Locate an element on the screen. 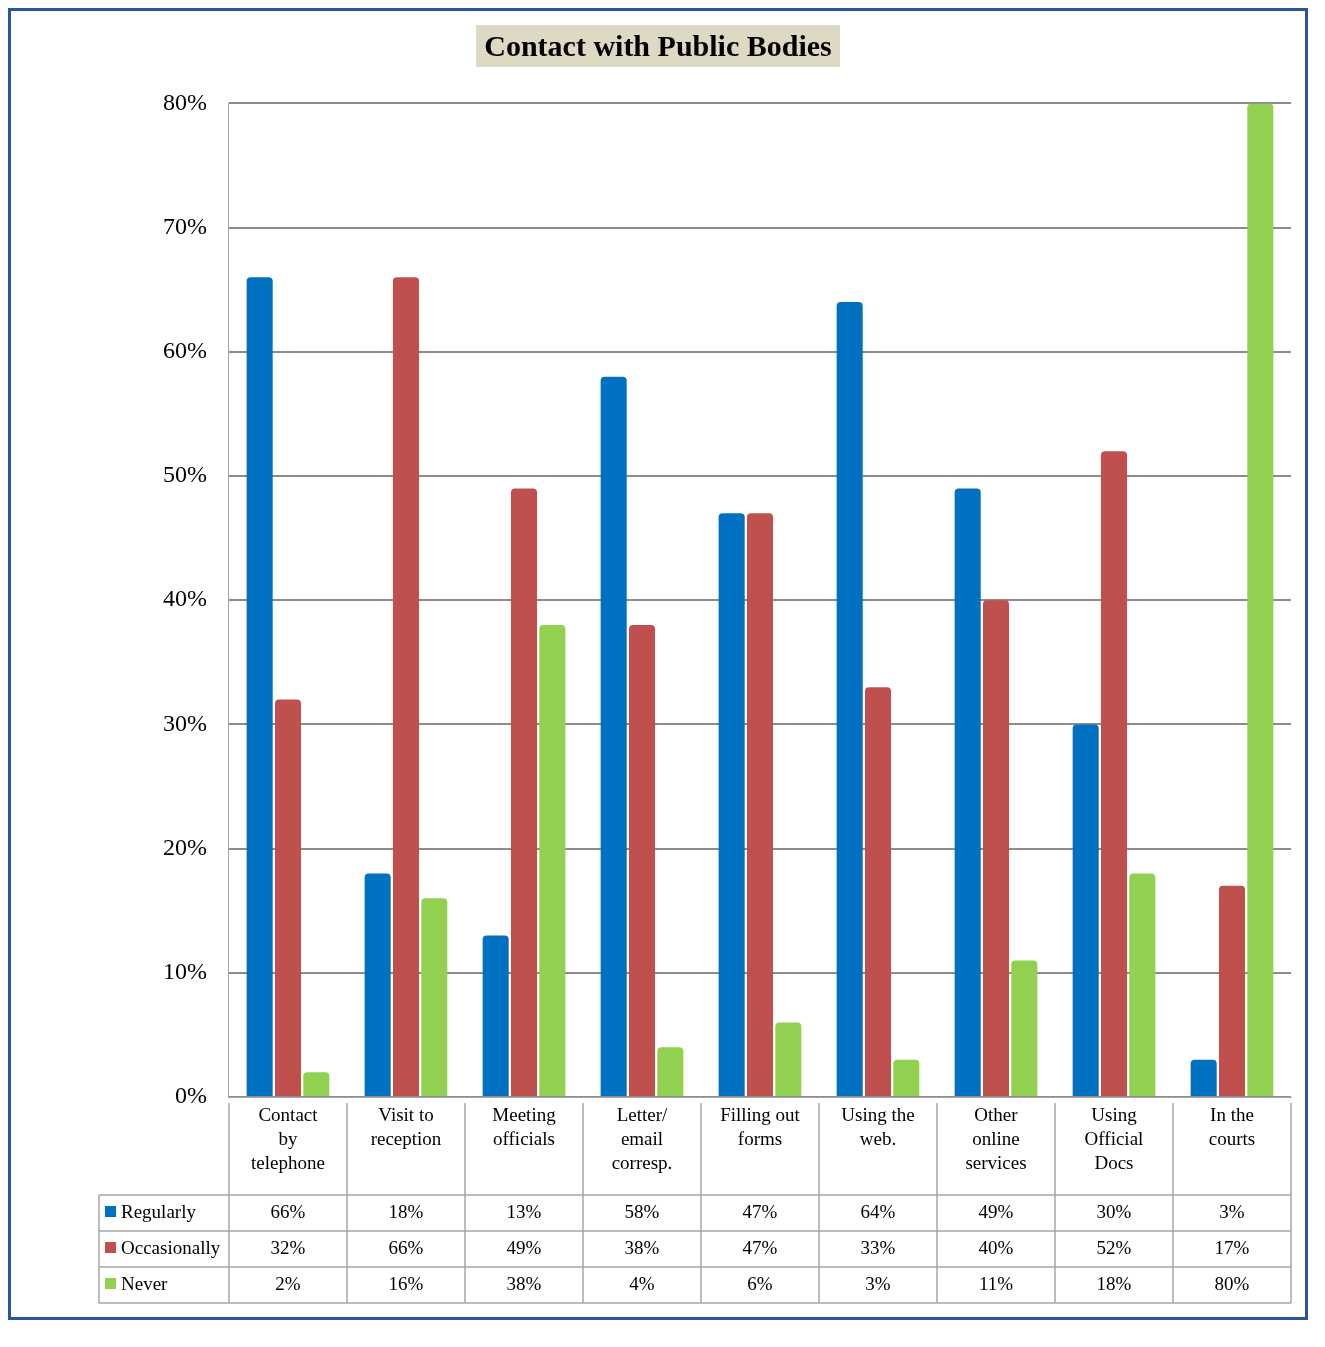  x-tick-label: Contact by telephone is located at coordinates (288, 1139).